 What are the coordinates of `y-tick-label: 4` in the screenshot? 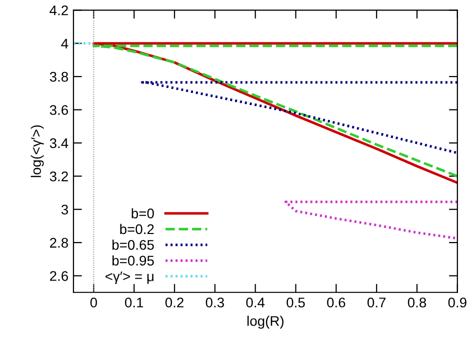 It's located at (64, 43).